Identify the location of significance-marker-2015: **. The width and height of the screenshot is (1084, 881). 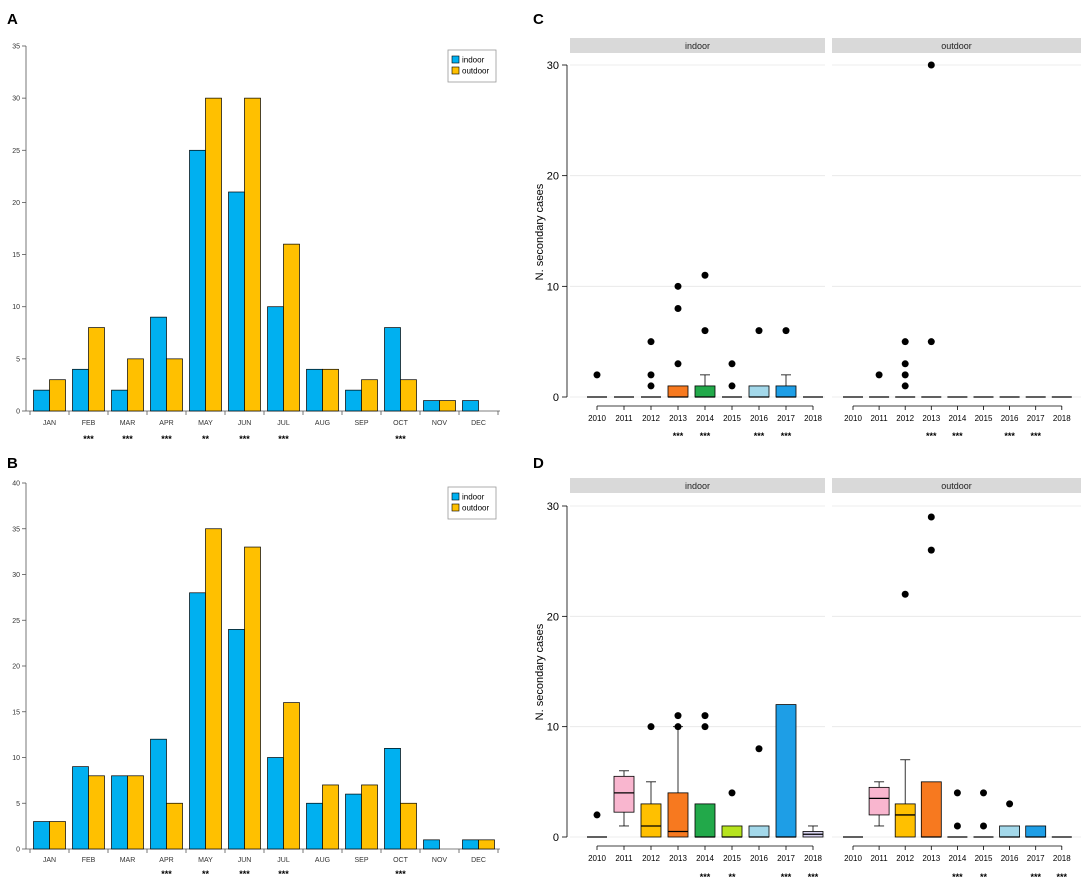
(732, 876).